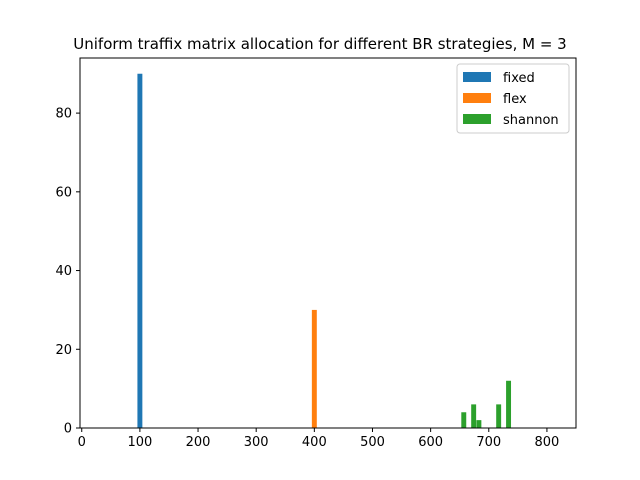 The width and height of the screenshot is (640, 480). Describe the element at coordinates (531, 120) in the screenshot. I see `legend-label-shannon: shannon` at that location.